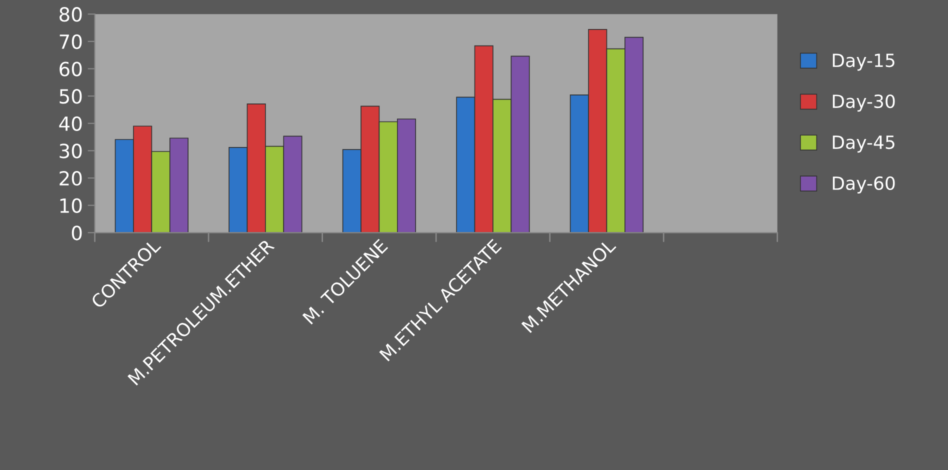 This screenshot has width=948, height=470. I want to click on y-tick-label: 0, so click(77, 233).